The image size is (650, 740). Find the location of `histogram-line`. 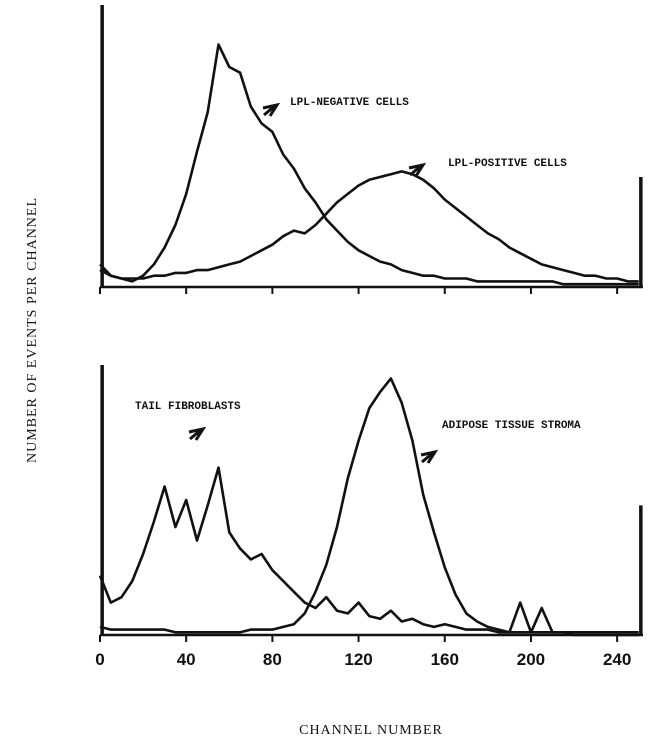

histogram-line is located at coordinates (369, 226).